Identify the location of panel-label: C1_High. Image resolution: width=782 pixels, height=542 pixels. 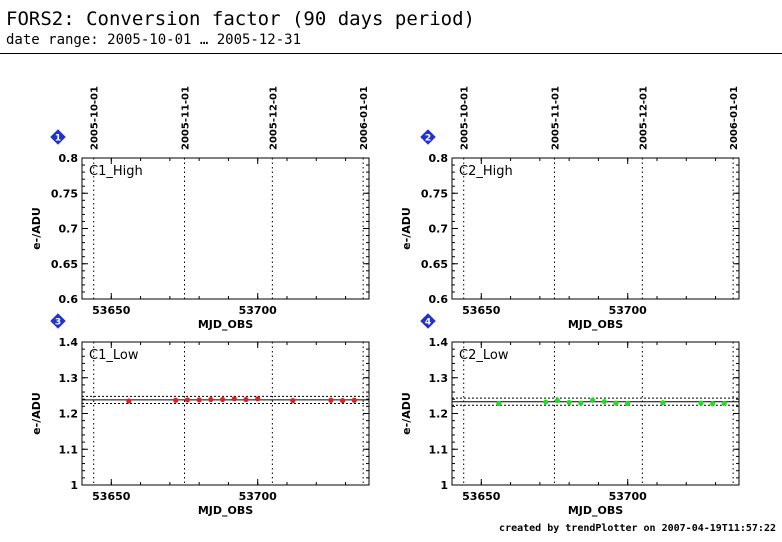
(116, 171).